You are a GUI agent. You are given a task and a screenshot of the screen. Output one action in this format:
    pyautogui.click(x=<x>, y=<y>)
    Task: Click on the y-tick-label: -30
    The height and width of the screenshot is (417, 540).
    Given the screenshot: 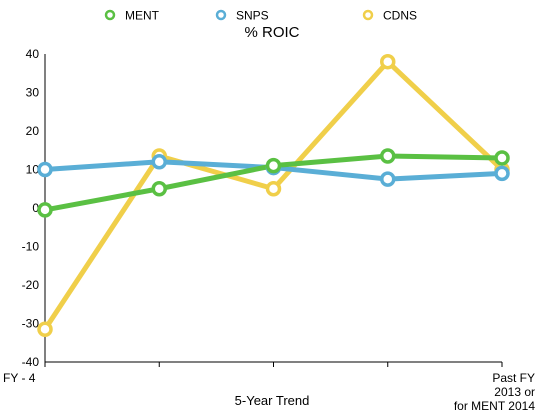 What is the action you would take?
    pyautogui.click(x=31, y=324)
    